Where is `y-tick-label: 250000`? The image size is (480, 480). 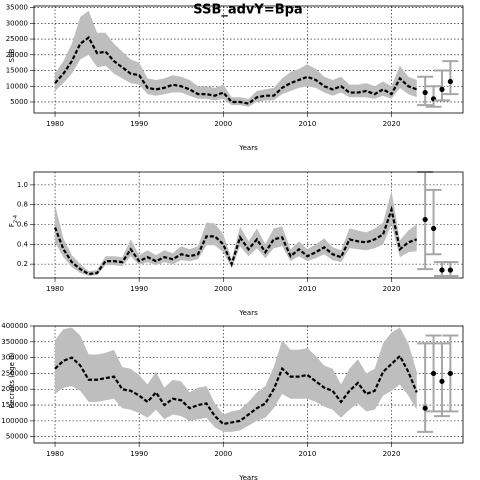
y-tick-label: 250000 is located at coordinates (14, 373).